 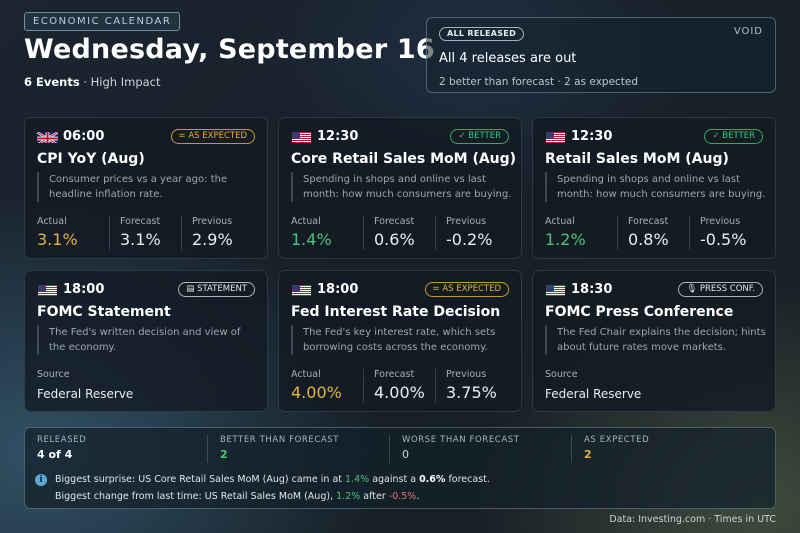 What do you see at coordinates (648, 239) in the screenshot?
I see `forecast-value: 0.8%` at bounding box center [648, 239].